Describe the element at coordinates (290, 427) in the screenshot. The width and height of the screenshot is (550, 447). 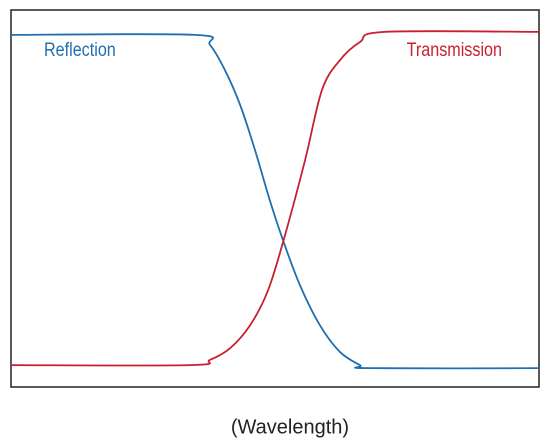
I see `x-axis-label: (Wavelength)` at that location.